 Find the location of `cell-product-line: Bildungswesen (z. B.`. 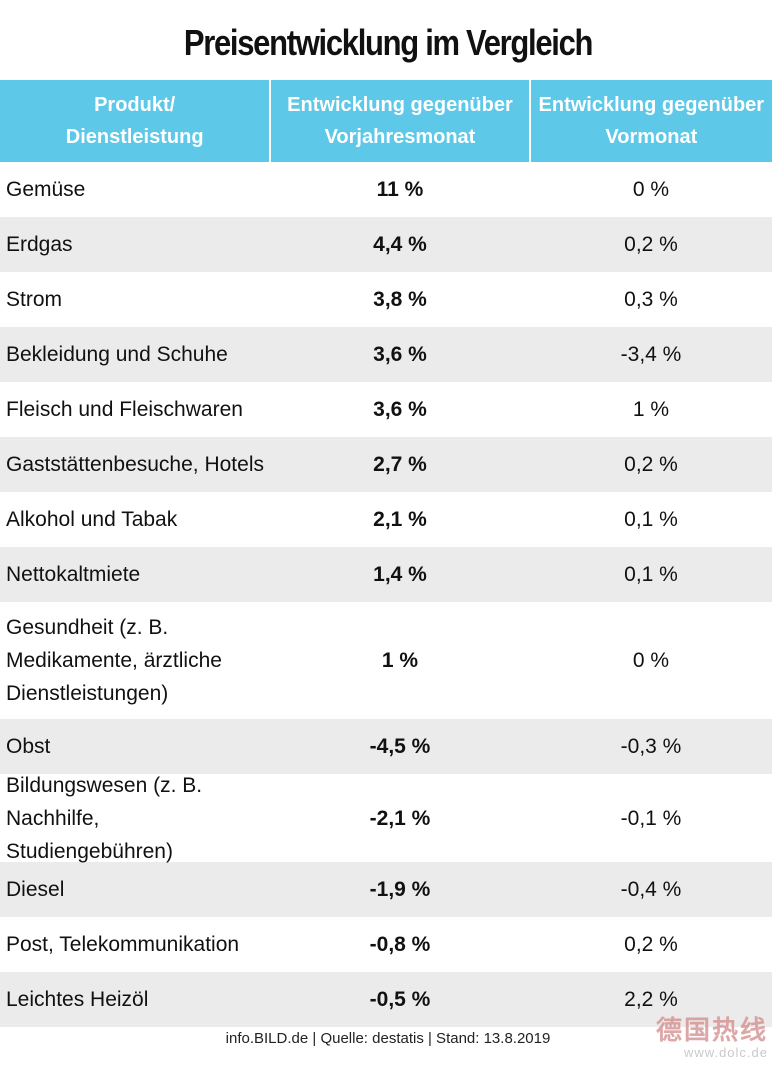

cell-product-line: Bildungswesen (z. B. is located at coordinates (104, 785).